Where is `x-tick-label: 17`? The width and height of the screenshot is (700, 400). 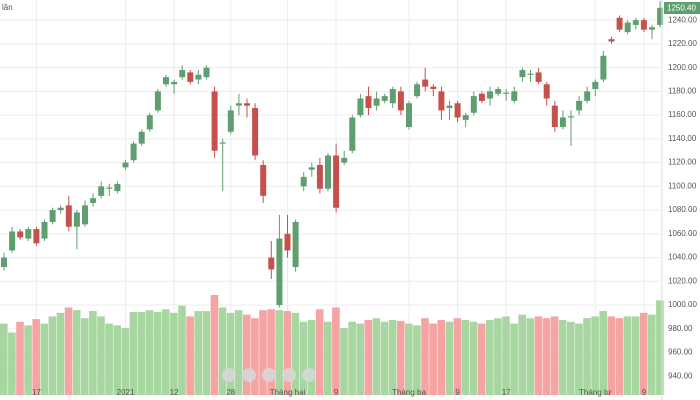
x-tick-label: 17 is located at coordinates (36, 392).